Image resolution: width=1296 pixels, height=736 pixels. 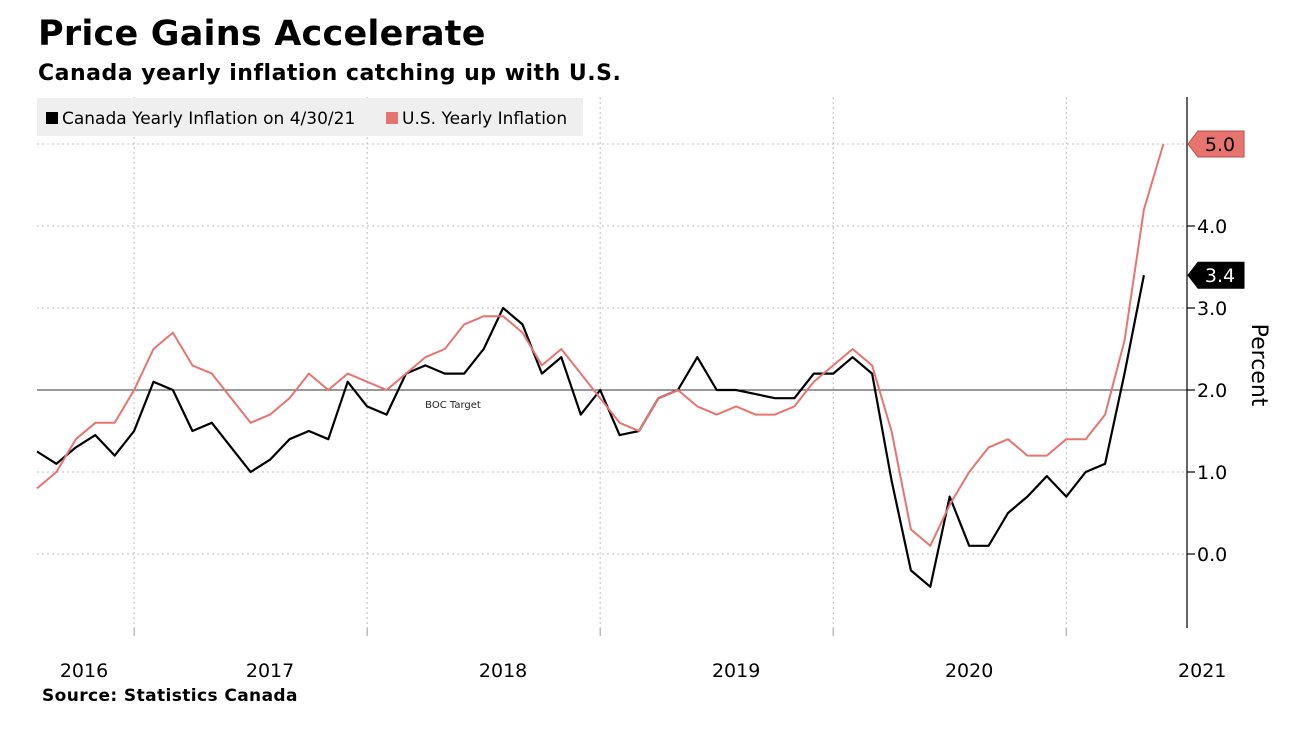 I want to click on legend-label-us: U.S. Yearly Inflation, so click(x=484, y=119).